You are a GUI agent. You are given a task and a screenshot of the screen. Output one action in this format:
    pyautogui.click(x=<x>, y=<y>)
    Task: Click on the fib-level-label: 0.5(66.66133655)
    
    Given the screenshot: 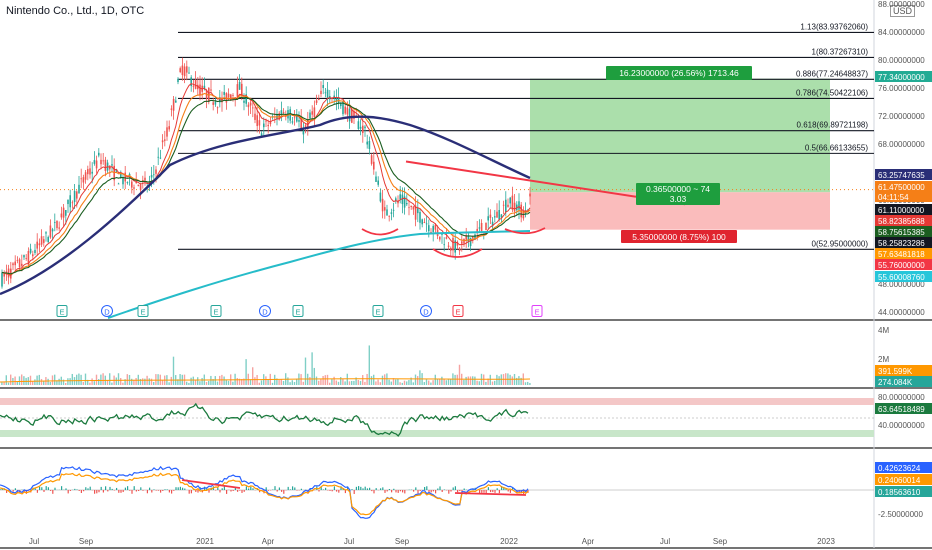 What is the action you would take?
    pyautogui.click(x=837, y=147)
    